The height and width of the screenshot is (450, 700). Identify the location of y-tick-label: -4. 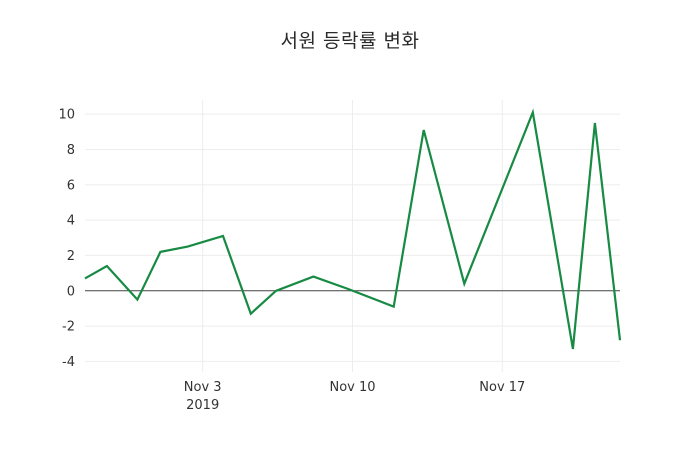
(68, 362).